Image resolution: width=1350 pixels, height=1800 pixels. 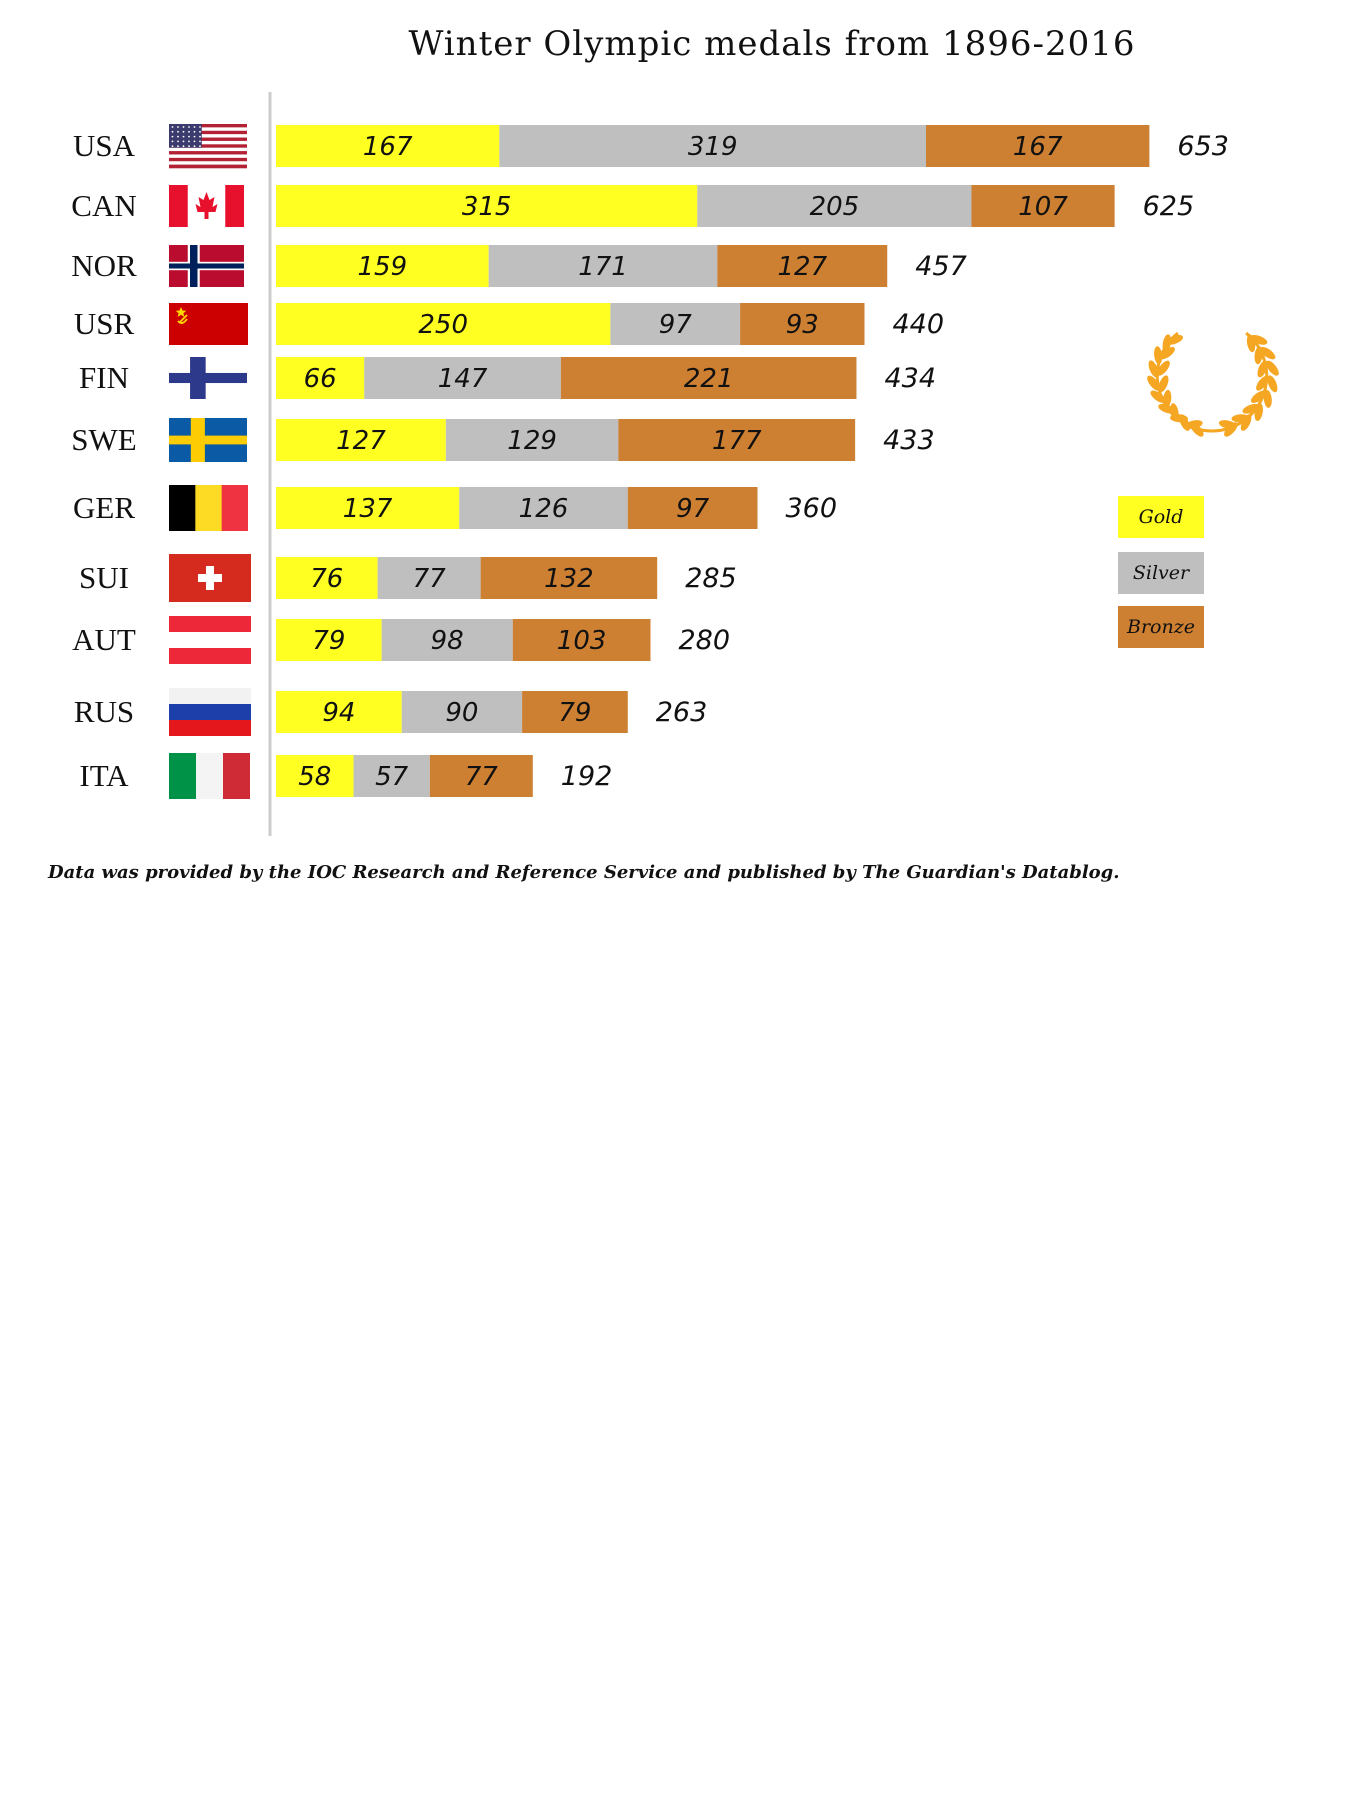 I want to click on country-label: USA, so click(x=104, y=145).